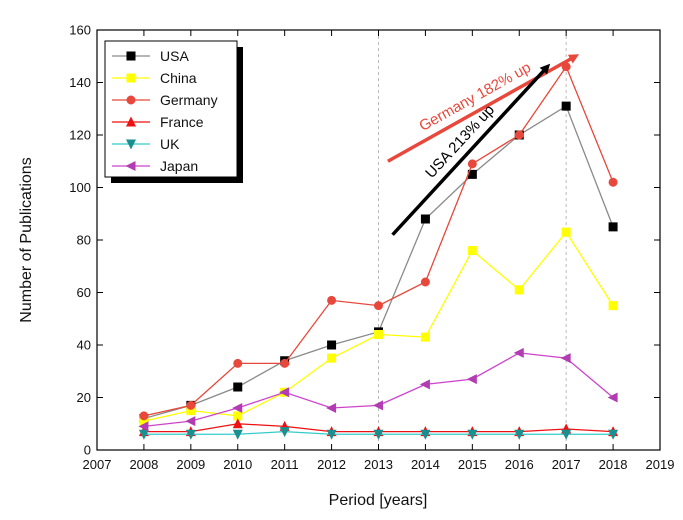  What do you see at coordinates (331, 464) in the screenshot?
I see `x-tick-label: 2012` at bounding box center [331, 464].